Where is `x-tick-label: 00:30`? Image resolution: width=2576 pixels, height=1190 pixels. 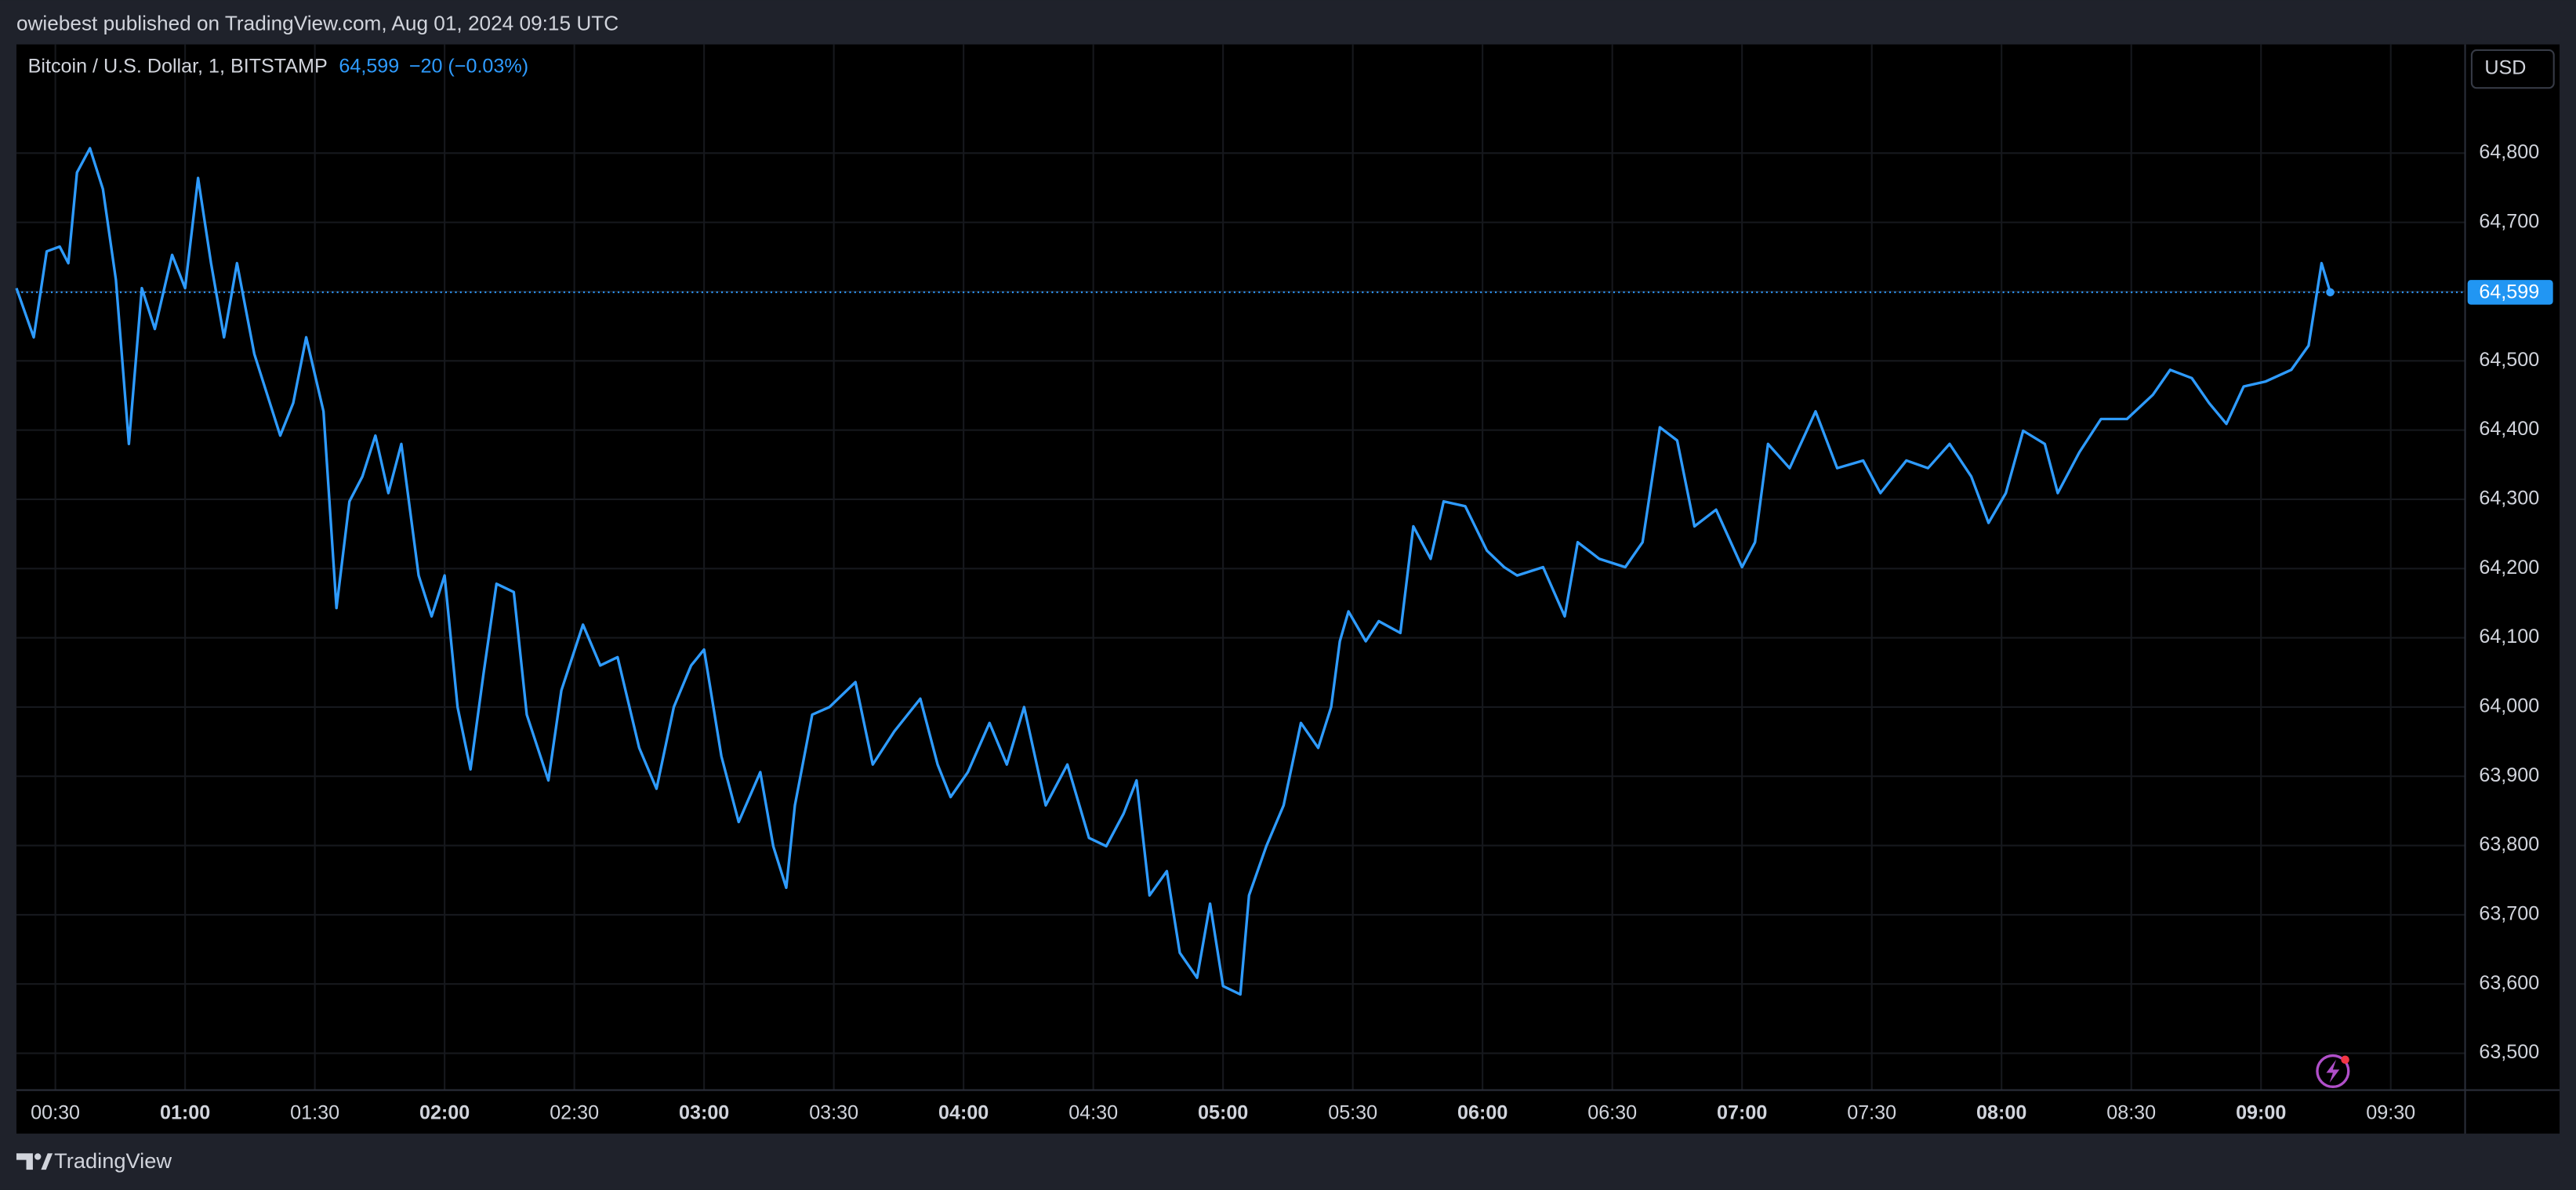
x-tick-label: 00:30 is located at coordinates (56, 1113).